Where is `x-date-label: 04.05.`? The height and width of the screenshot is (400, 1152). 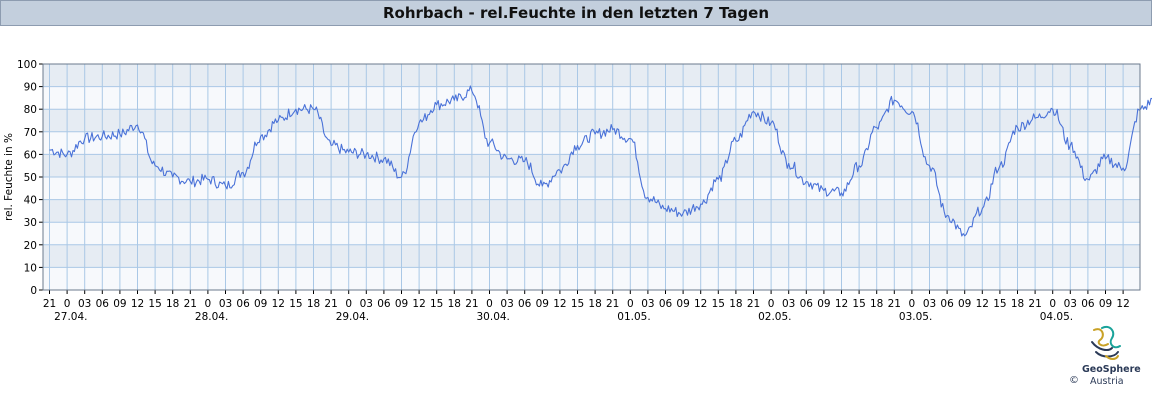 x-date-label: 04.05. is located at coordinates (1056, 317).